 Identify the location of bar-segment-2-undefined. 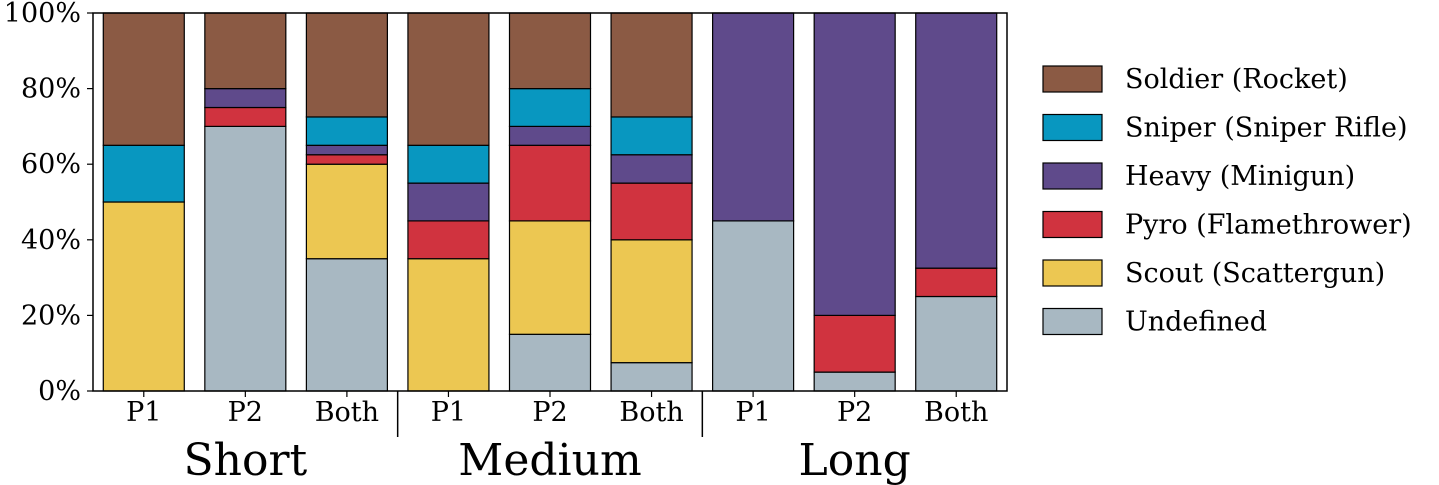
(245, 258).